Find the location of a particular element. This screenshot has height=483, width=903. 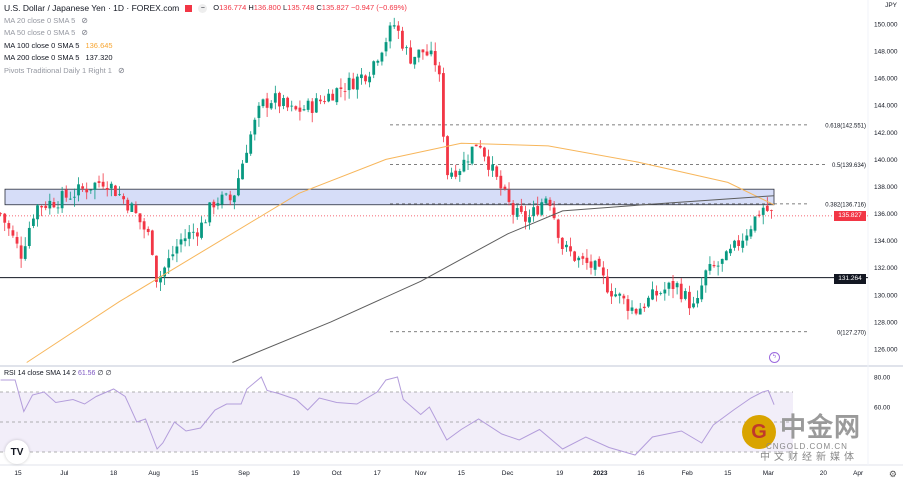

currency-selector: JPY is located at coordinates (891, 5).